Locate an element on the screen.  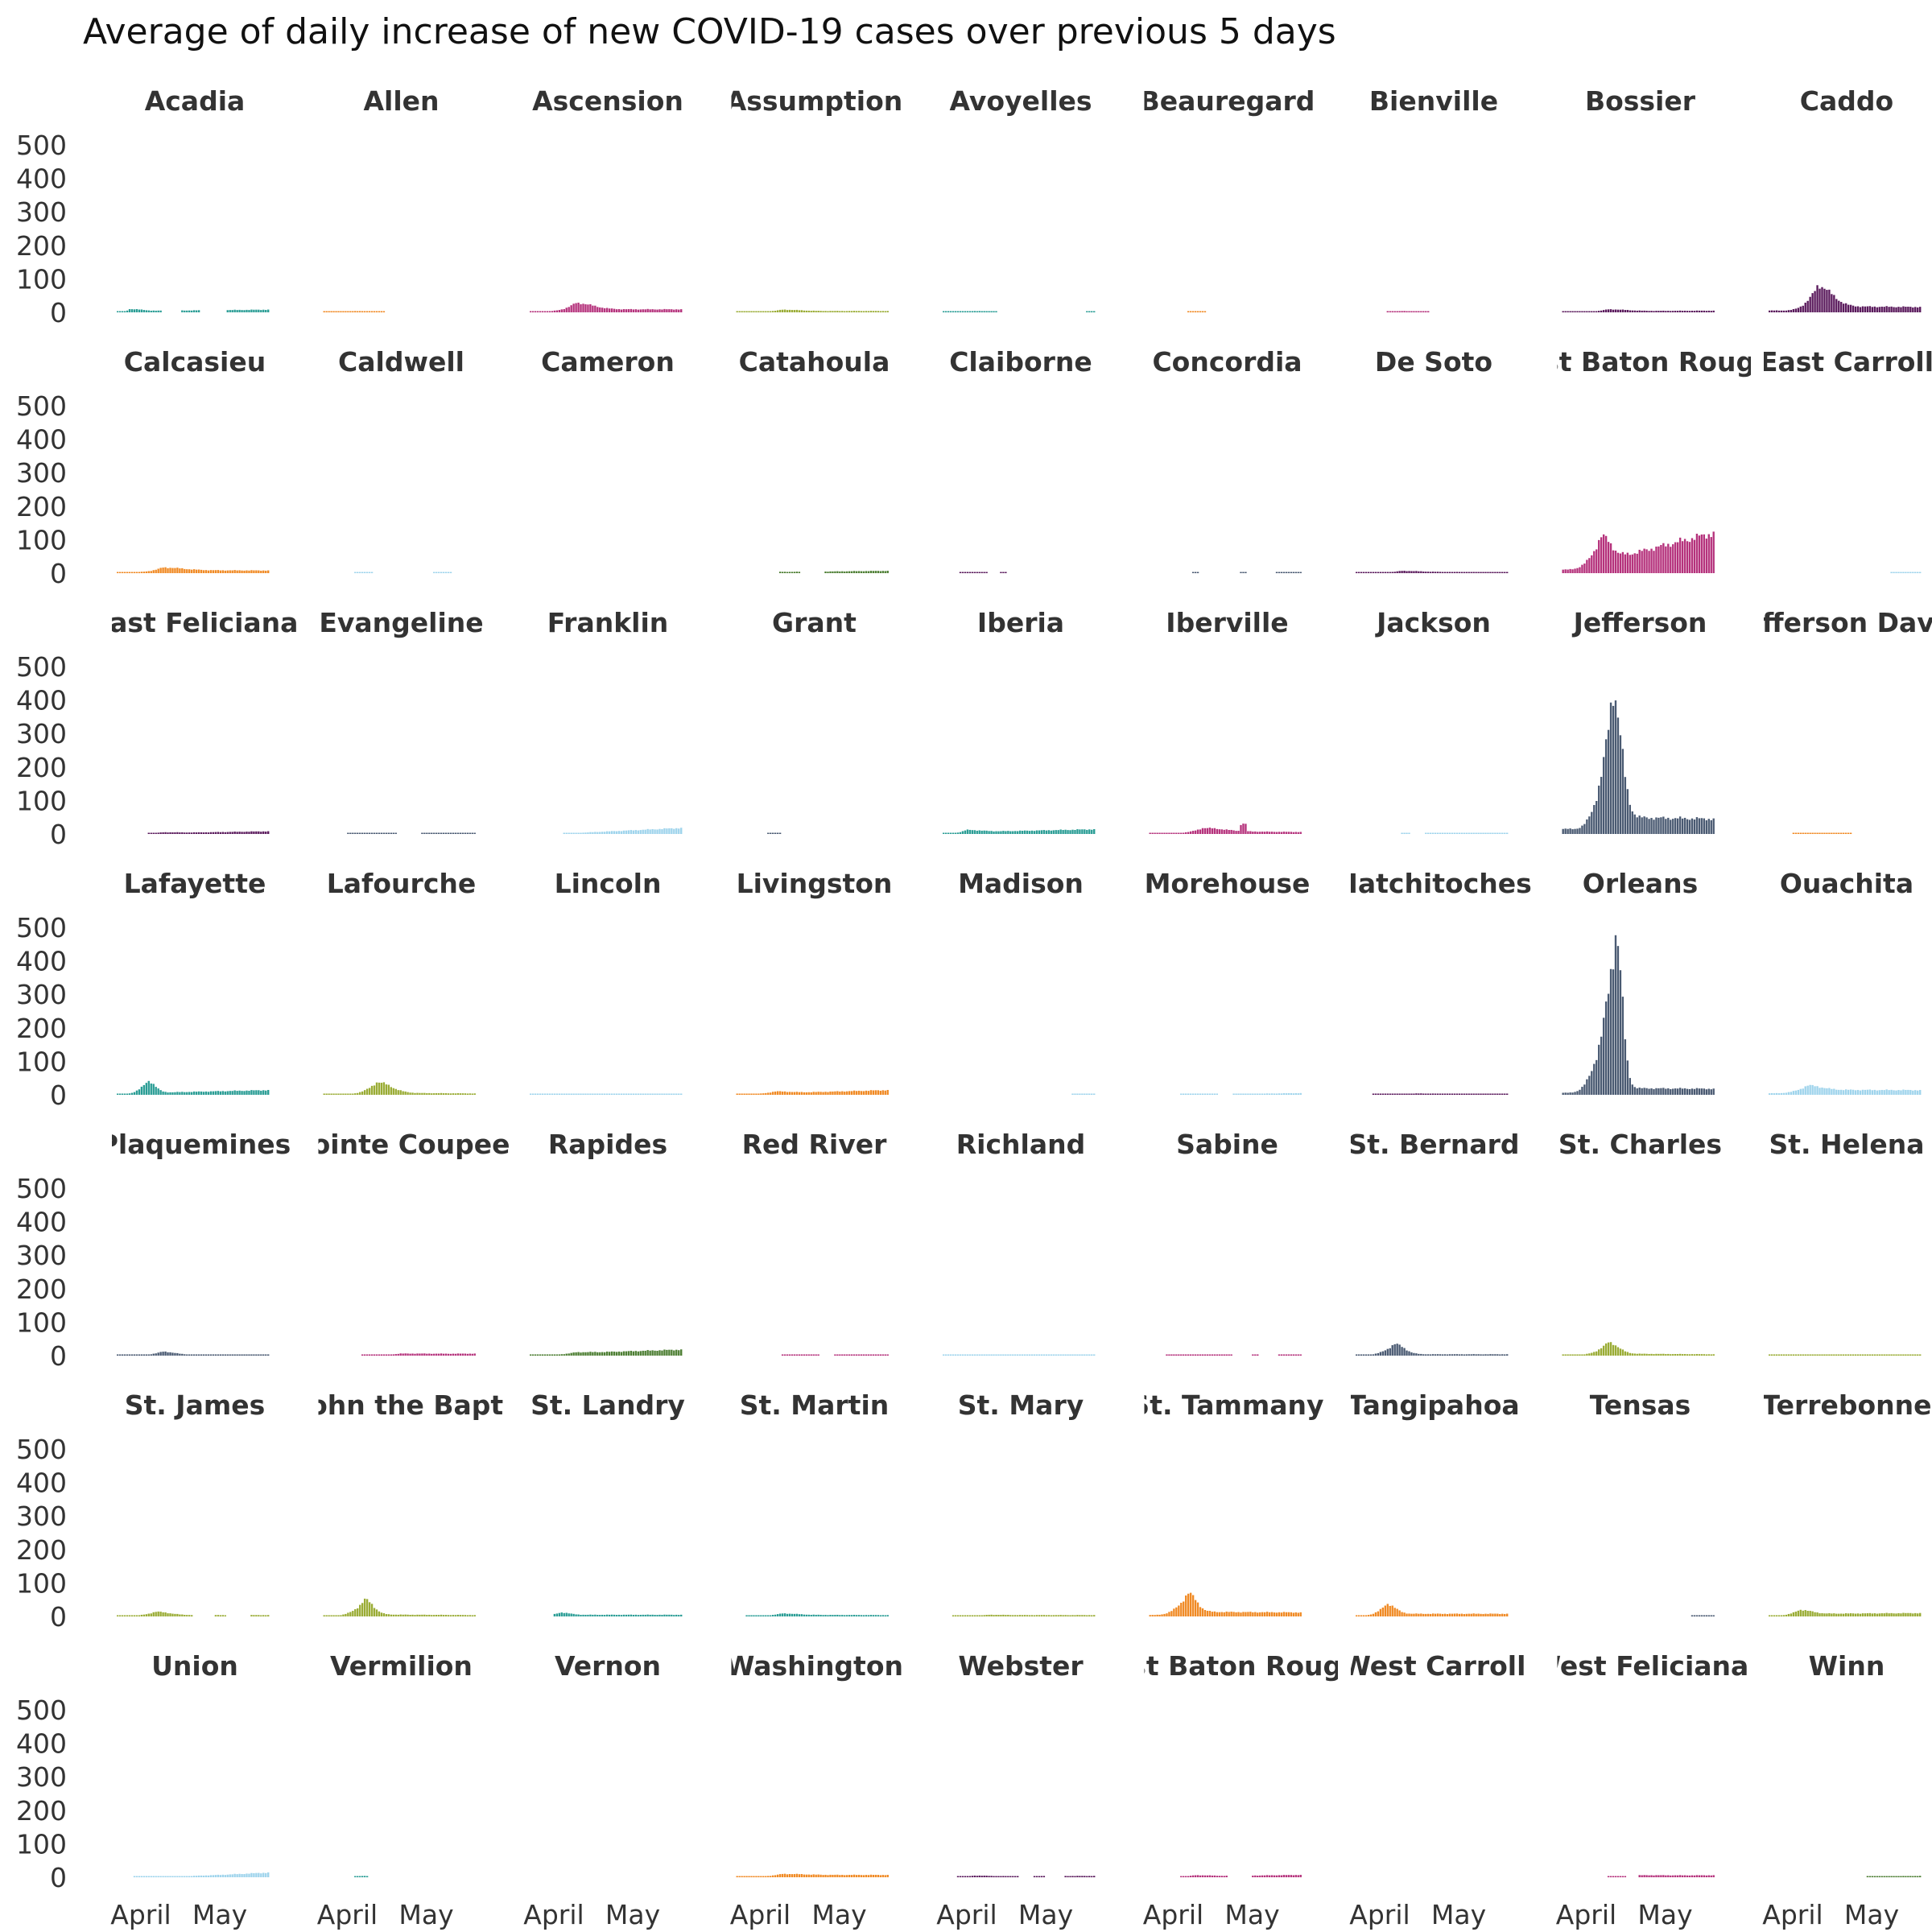
y-tick-label: 300 is located at coordinates (41, 212).